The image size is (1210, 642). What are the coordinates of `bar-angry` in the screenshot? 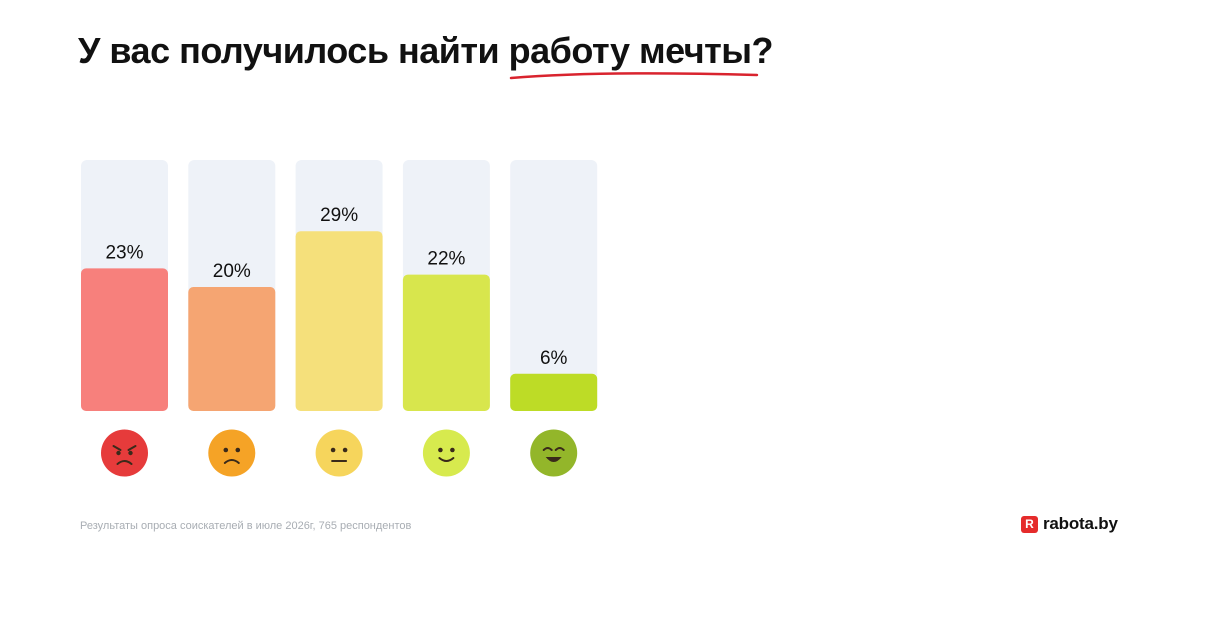 It's located at (124, 339).